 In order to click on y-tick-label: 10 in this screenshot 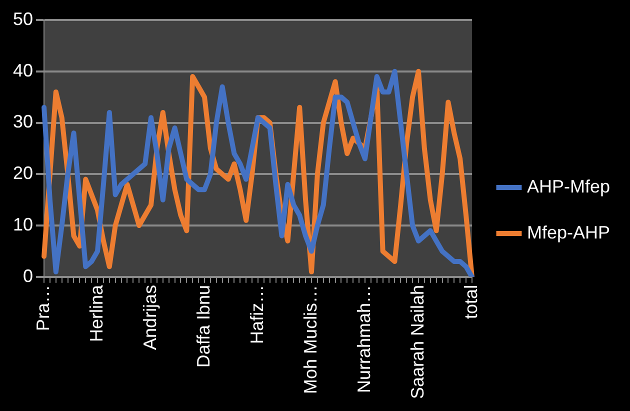, I will do `click(23, 224)`.